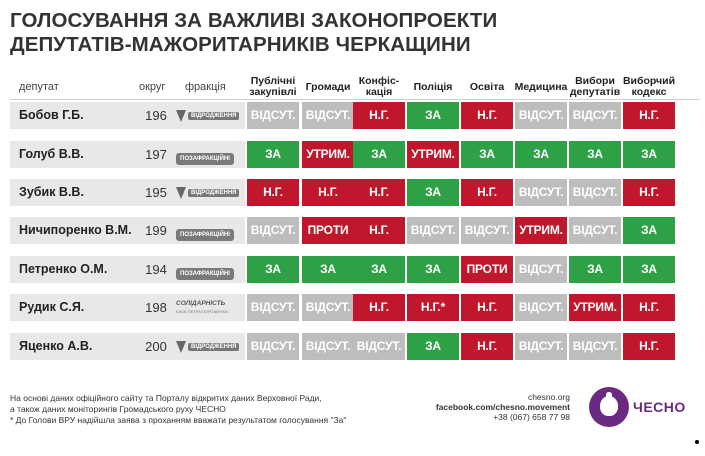 This screenshot has width=705, height=456. I want to click on deputy-info-box: Голуб В.В. 197 ПОЗАФРАКЦІЙНІ, so click(127, 154).